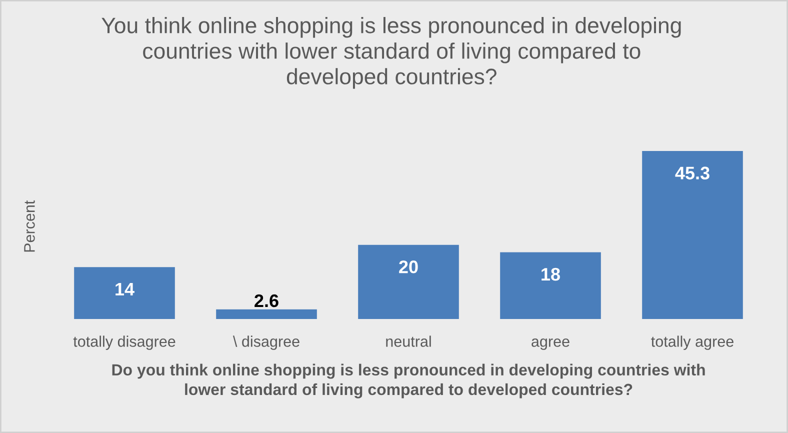 The width and height of the screenshot is (788, 433). Describe the element at coordinates (266, 343) in the screenshot. I see `x-tick-label: \ disagree` at that location.